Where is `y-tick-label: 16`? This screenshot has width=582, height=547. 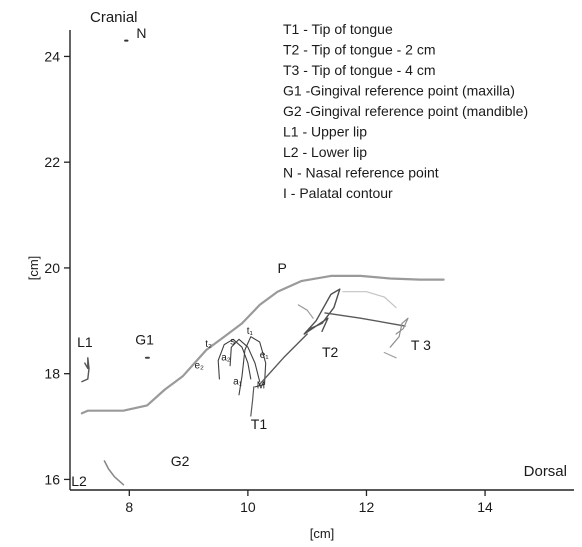 y-tick-label: 16 is located at coordinates (52, 479).